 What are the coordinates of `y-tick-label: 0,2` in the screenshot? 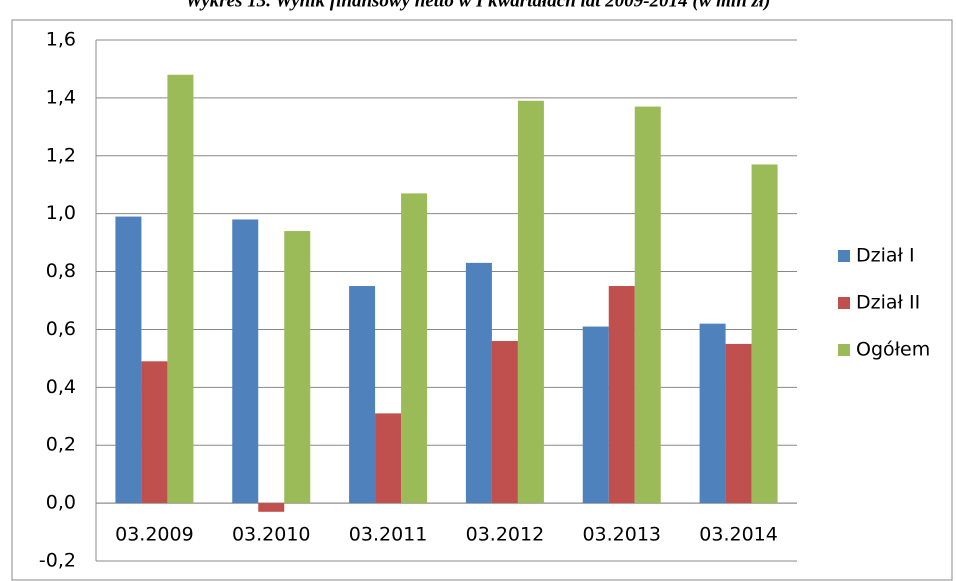 It's located at (61, 445).